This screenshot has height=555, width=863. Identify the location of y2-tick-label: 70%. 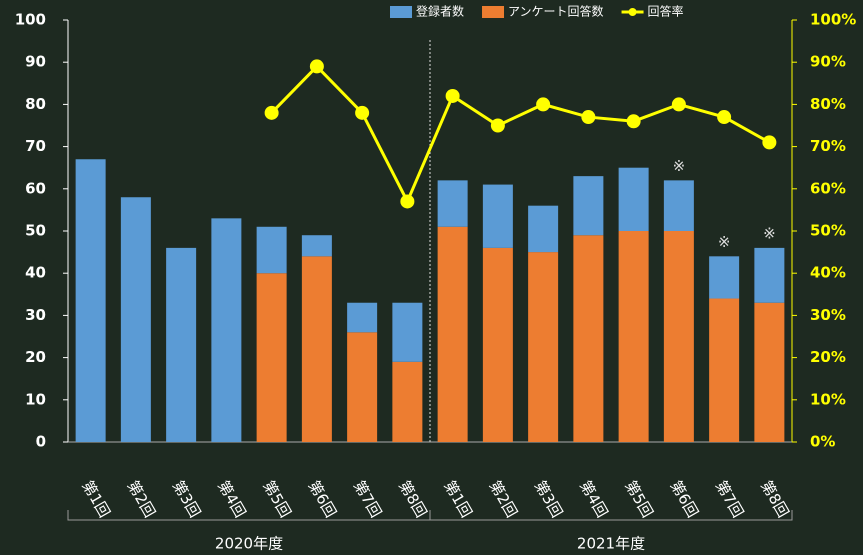
(828, 146).